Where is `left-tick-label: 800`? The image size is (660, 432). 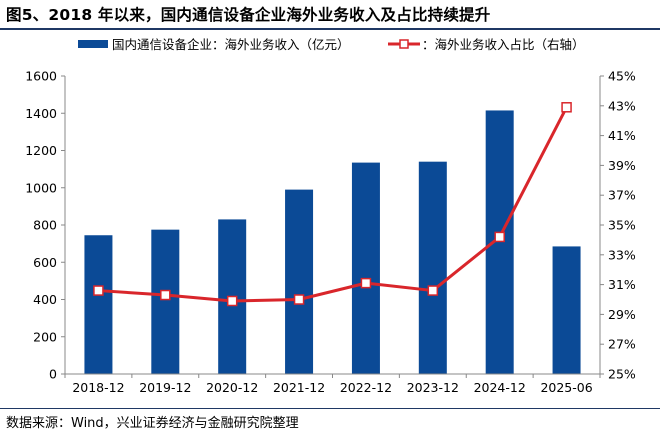
left-tick-label: 800 is located at coordinates (45, 225).